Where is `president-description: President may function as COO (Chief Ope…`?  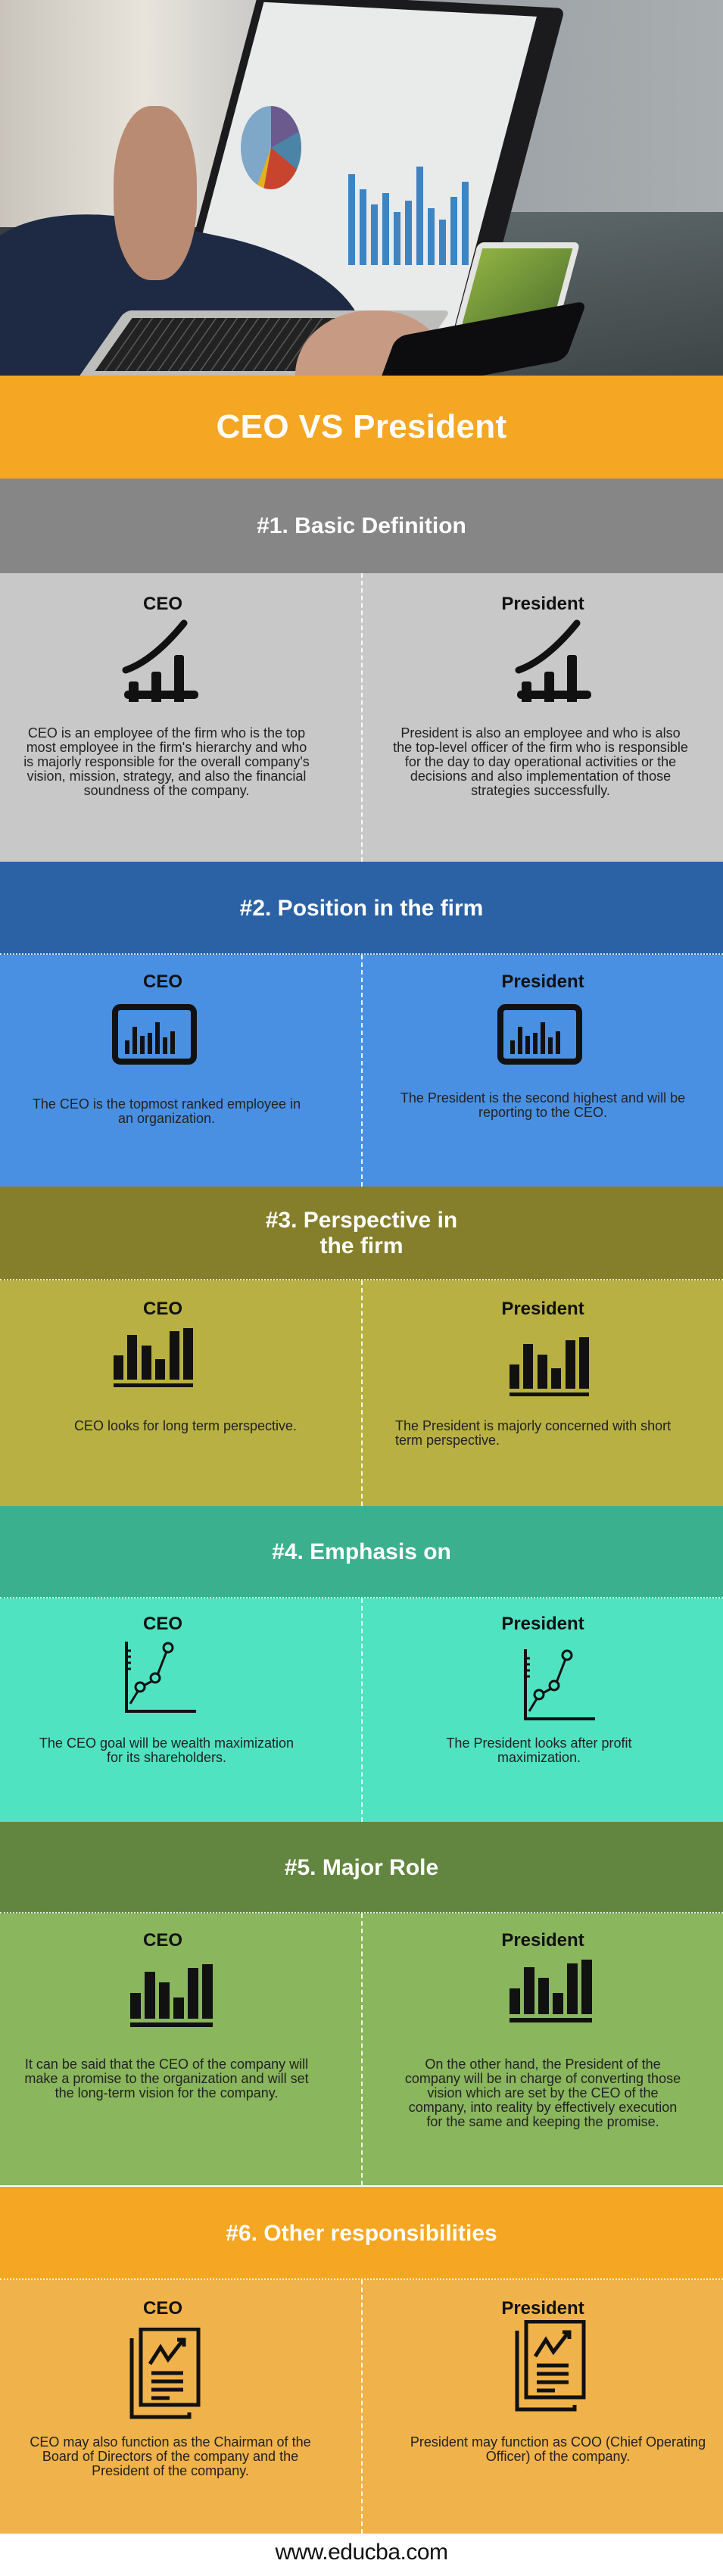
president-description: President may function as COO (Chief Ope… is located at coordinates (558, 2449).